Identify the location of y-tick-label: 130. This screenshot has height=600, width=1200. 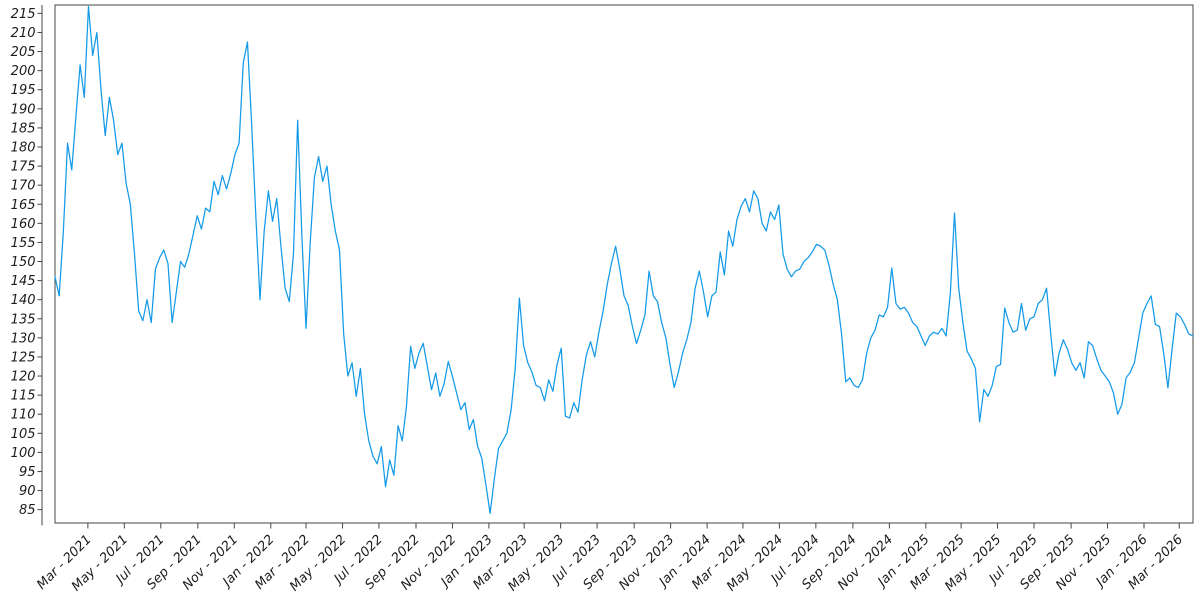
(23, 338).